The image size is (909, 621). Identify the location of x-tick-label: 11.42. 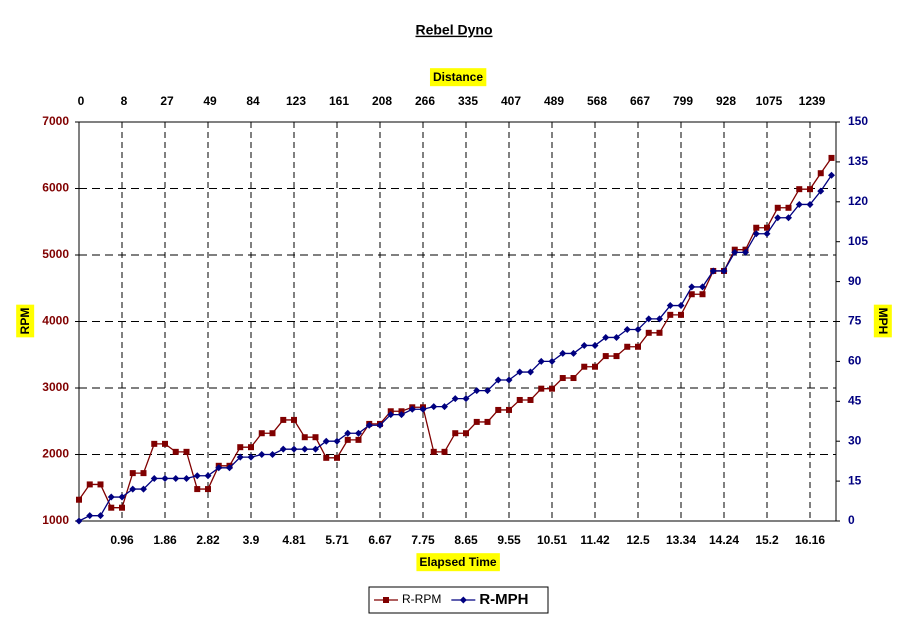
(595, 540).